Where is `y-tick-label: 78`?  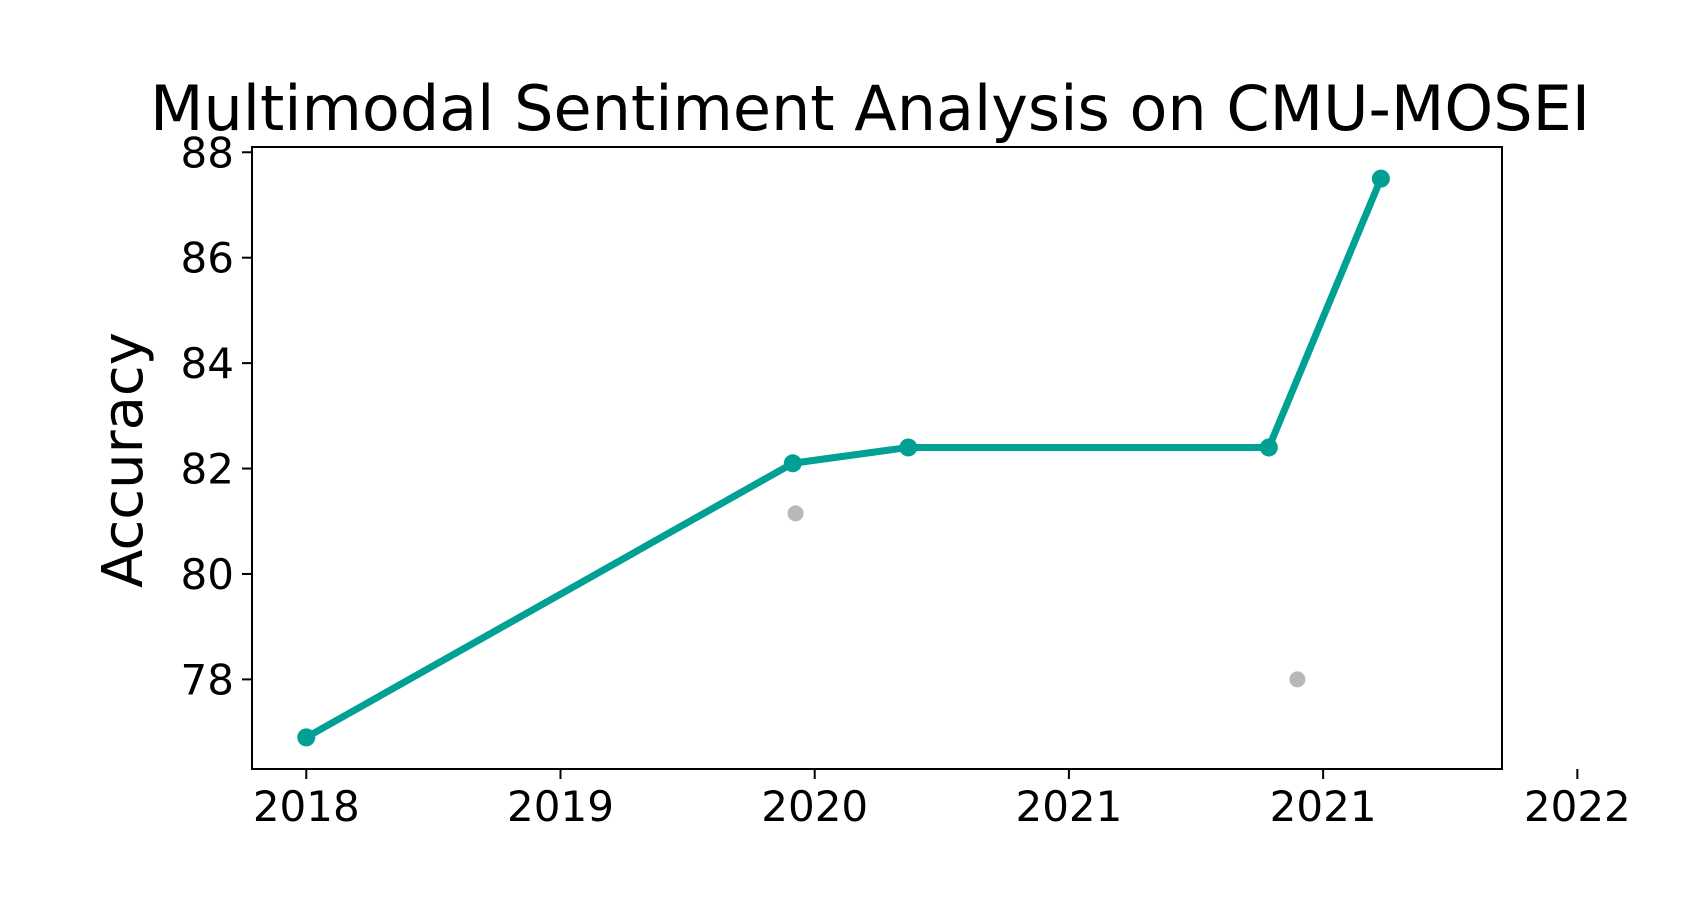
y-tick-label: 78 is located at coordinates (207, 679).